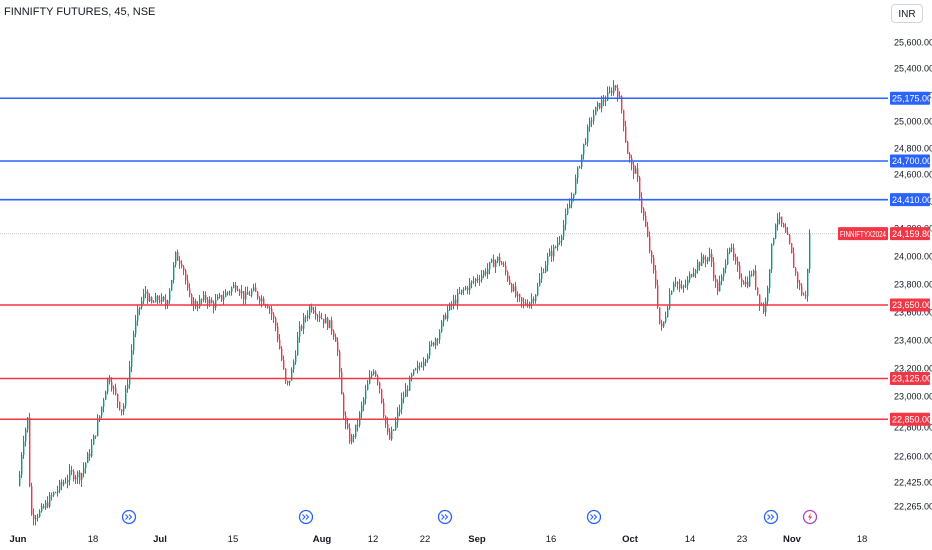  Describe the element at coordinates (93, 539) in the screenshot. I see `time-tick-label: 18` at that location.